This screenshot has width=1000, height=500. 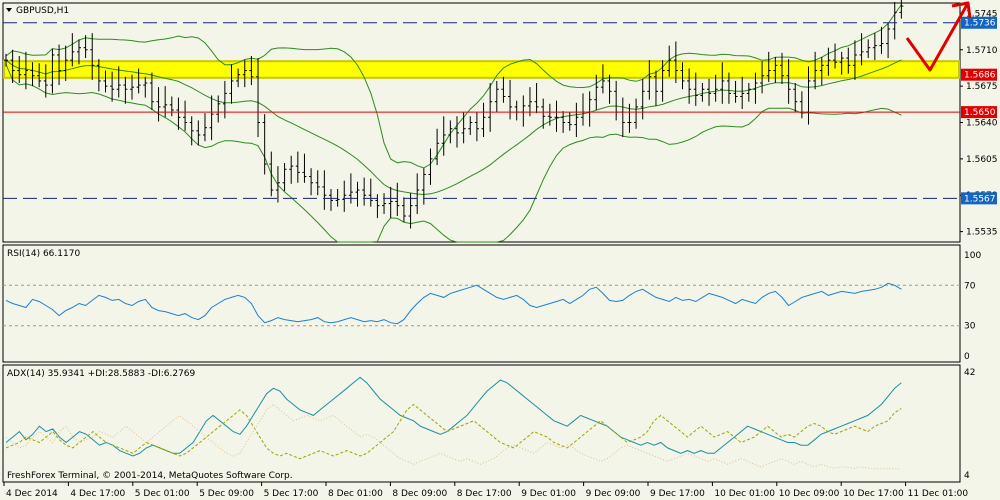 I want to click on triangle-down-icon, so click(x=9, y=10).